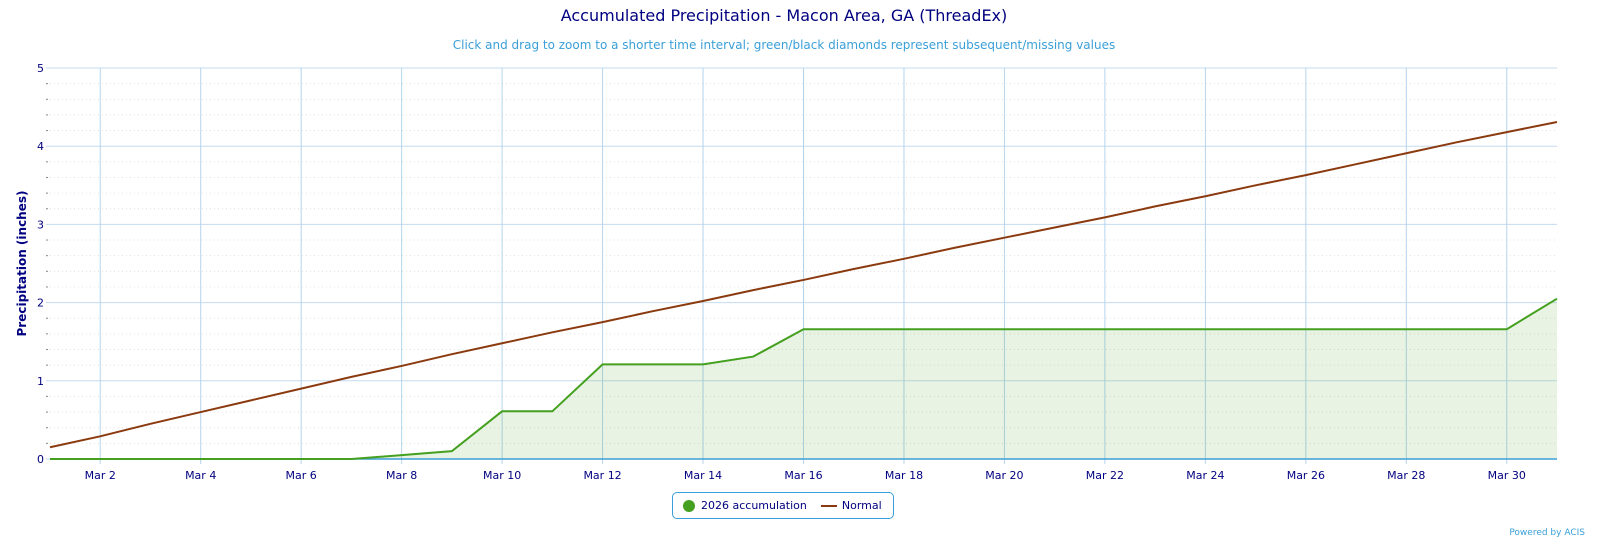  Describe the element at coordinates (1406, 475) in the screenshot. I see `x-tick-label: Mar 28` at that location.